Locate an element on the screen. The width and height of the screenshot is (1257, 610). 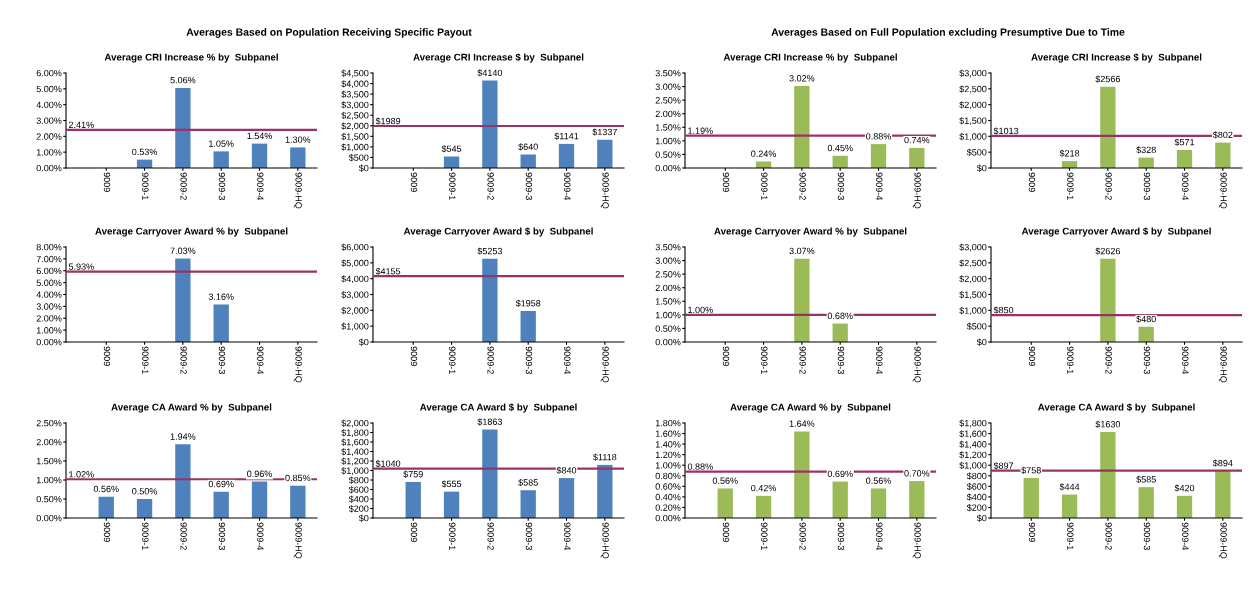
ref-line-label: $1013 is located at coordinates (1006, 131).